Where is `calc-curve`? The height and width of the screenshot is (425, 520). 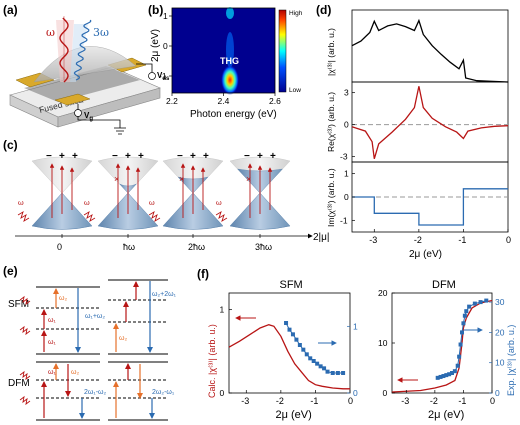
calc-curve is located at coordinates (289, 357).